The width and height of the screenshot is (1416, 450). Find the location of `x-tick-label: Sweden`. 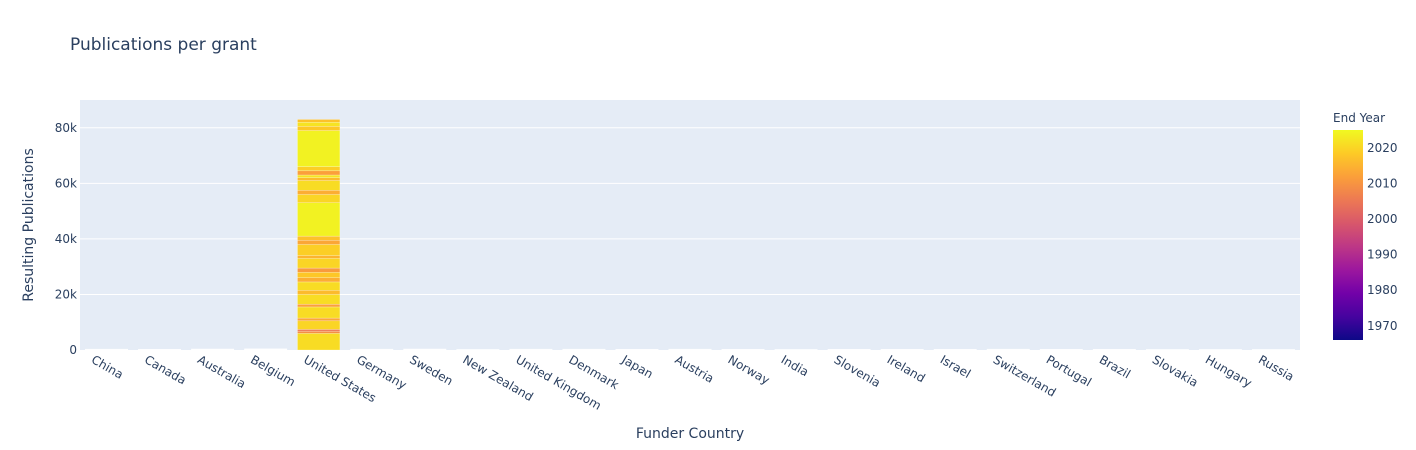

x-tick-label: Sweden is located at coordinates (431, 370).